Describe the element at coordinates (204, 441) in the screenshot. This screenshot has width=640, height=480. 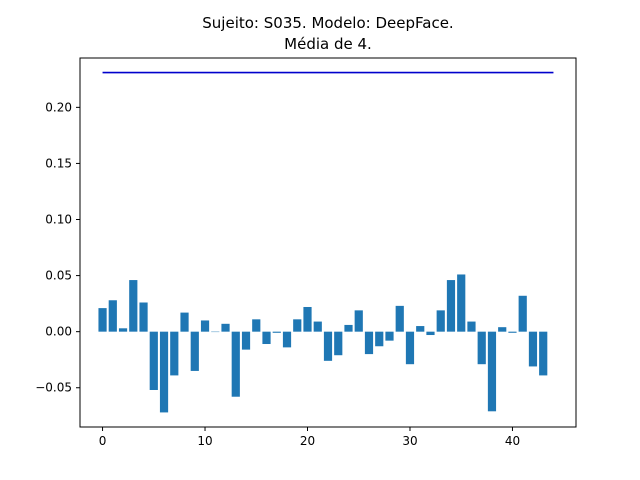
I see `x-tick-label: 10` at that location.